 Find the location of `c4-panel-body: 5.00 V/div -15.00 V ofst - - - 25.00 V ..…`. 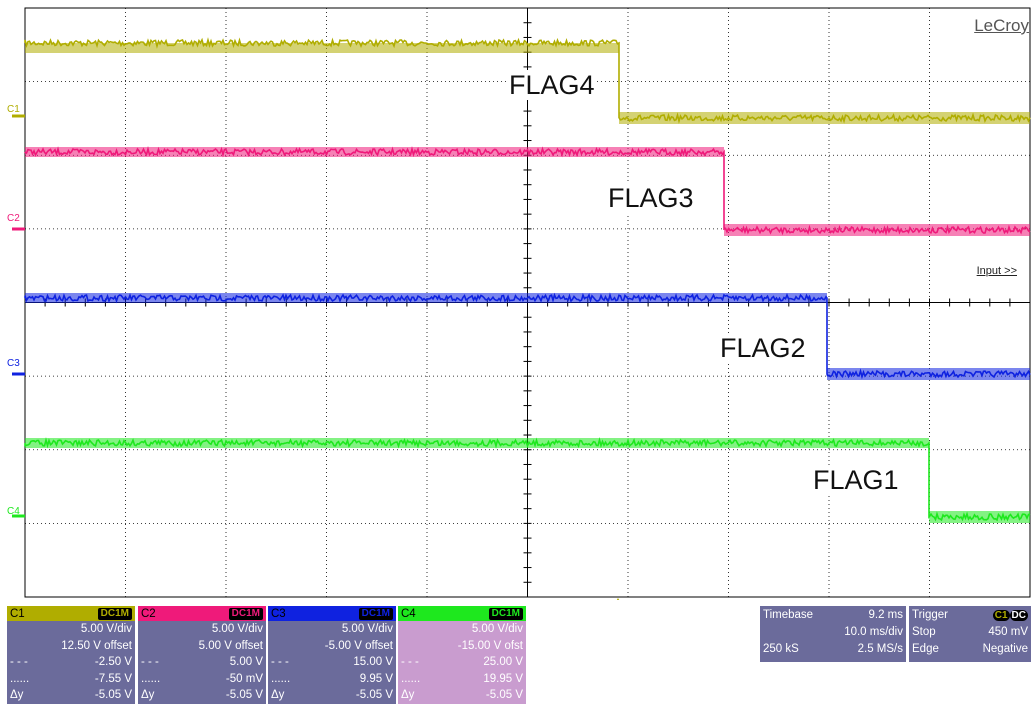

c4-panel-body: 5.00 V/div -15.00 V ofst - - - 25.00 V ..… is located at coordinates (462, 662).